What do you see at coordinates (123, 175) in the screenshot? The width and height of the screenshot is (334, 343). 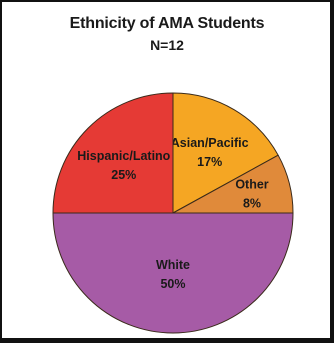 I see `slice-value-hispanic-latino: 25%` at bounding box center [123, 175].